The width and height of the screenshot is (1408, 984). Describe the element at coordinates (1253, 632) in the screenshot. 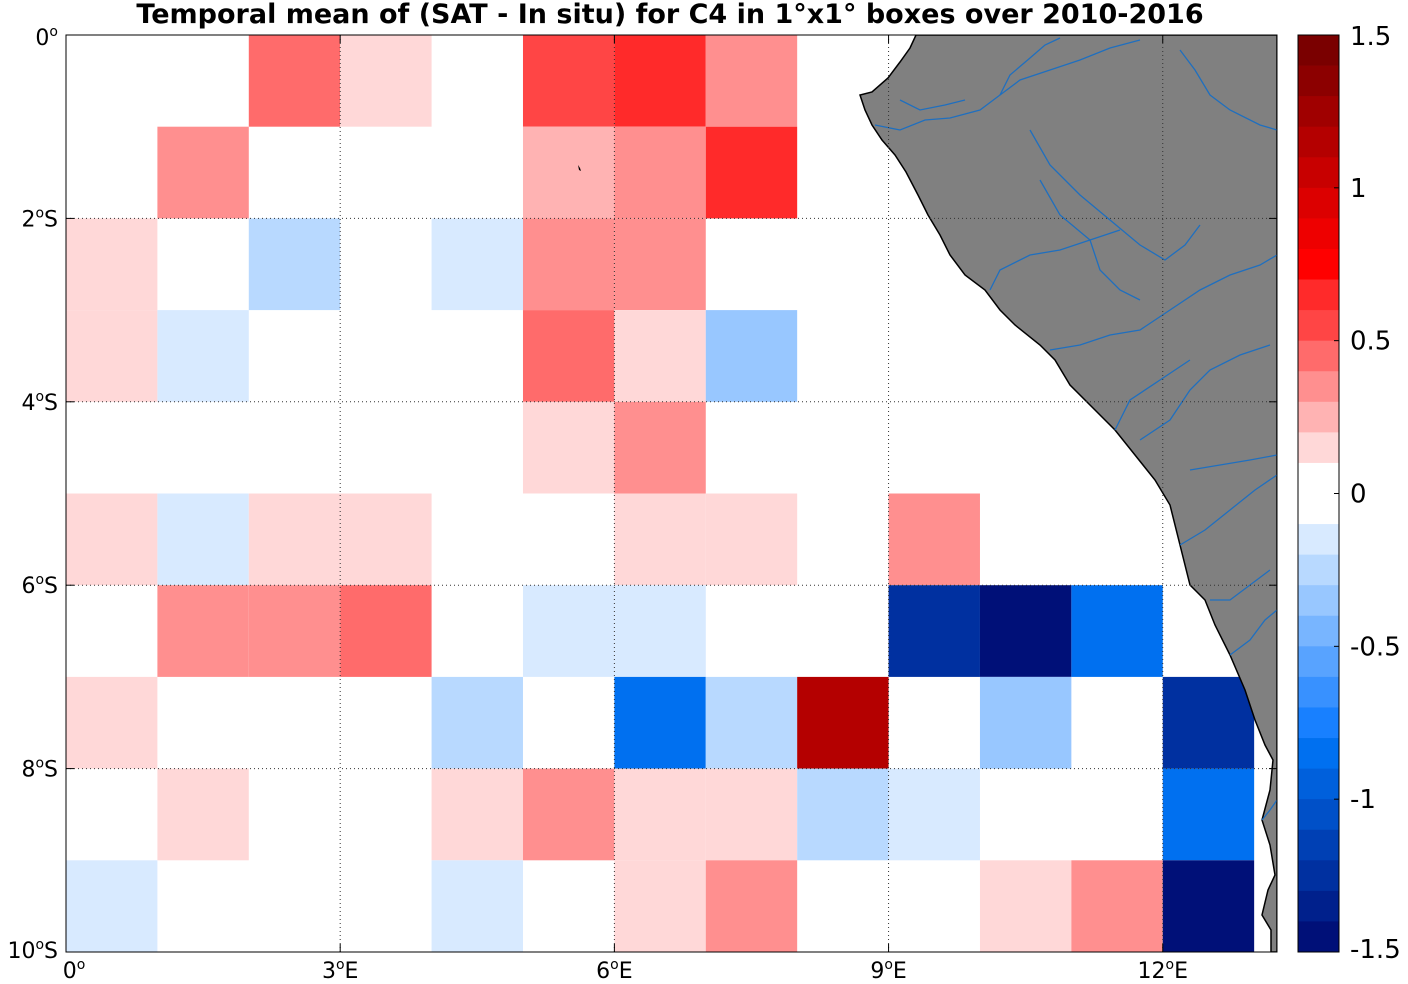

I see `river-south6` at that location.